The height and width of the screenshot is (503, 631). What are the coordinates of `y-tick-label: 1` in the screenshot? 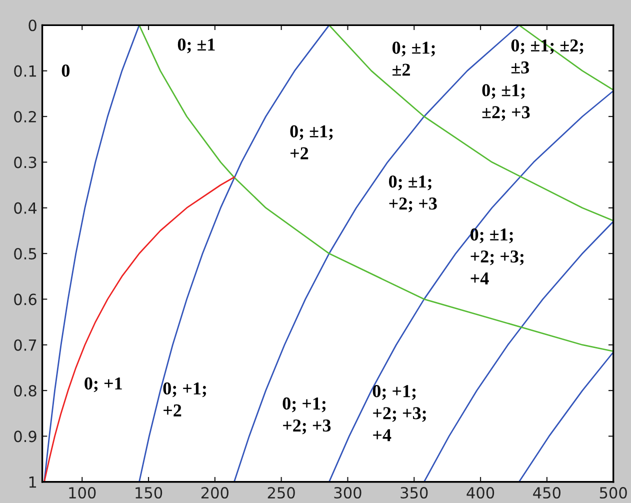 It's located at (32, 482).